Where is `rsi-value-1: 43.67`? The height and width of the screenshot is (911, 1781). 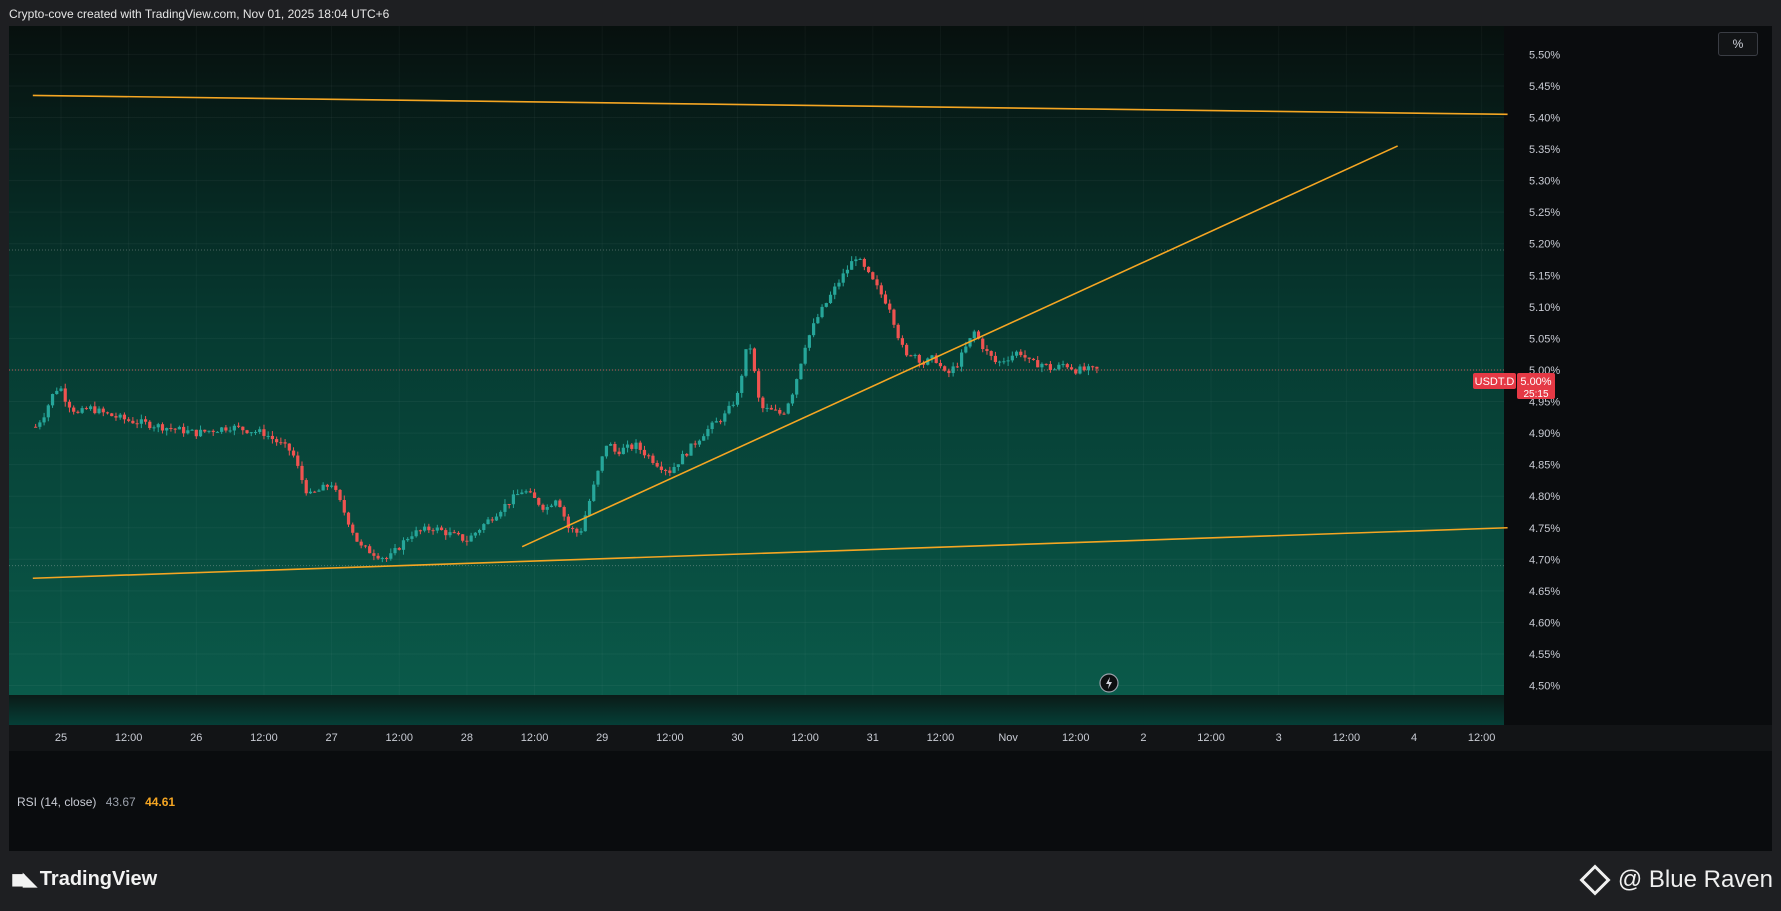
rsi-value-1: 43.67 is located at coordinates (120, 802).